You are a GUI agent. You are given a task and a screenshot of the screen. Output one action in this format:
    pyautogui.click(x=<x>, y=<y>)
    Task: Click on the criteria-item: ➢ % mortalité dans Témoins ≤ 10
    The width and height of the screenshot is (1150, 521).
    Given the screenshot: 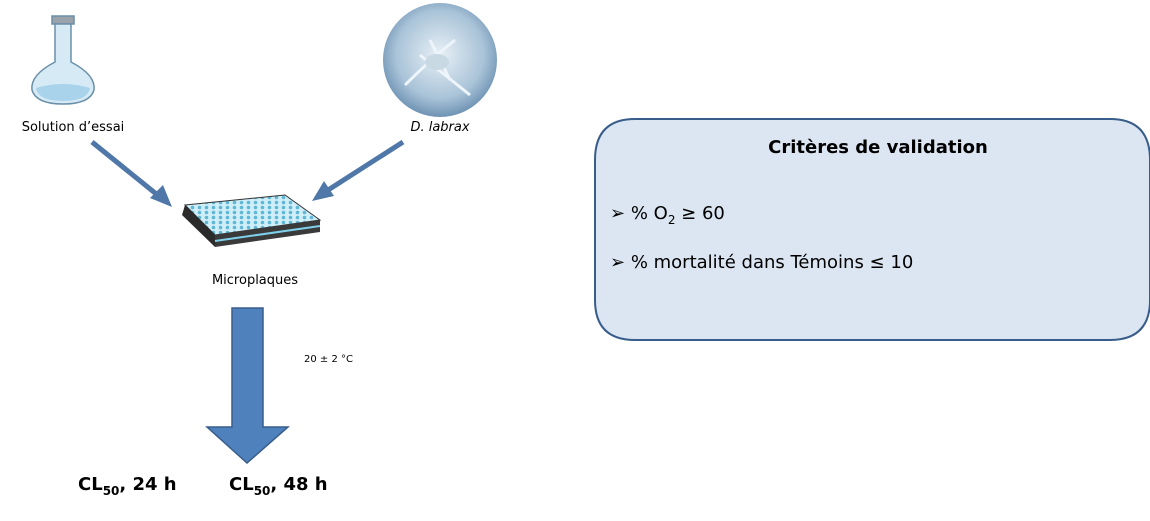 What is the action you would take?
    pyautogui.click(x=761, y=262)
    